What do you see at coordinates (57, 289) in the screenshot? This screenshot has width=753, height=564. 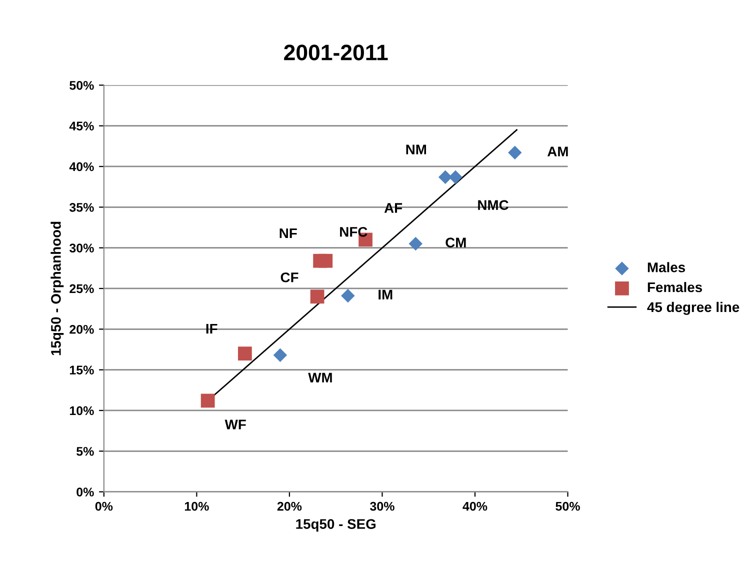 I see `y-axis-title: 15q50 - Orphanhood` at bounding box center [57, 289].